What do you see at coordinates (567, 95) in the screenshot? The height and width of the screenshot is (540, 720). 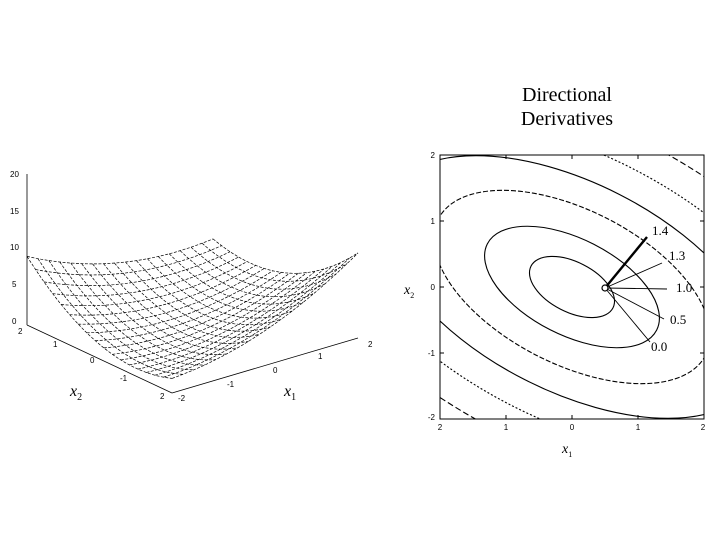 I see `chart-title-line1: Directional` at bounding box center [567, 95].